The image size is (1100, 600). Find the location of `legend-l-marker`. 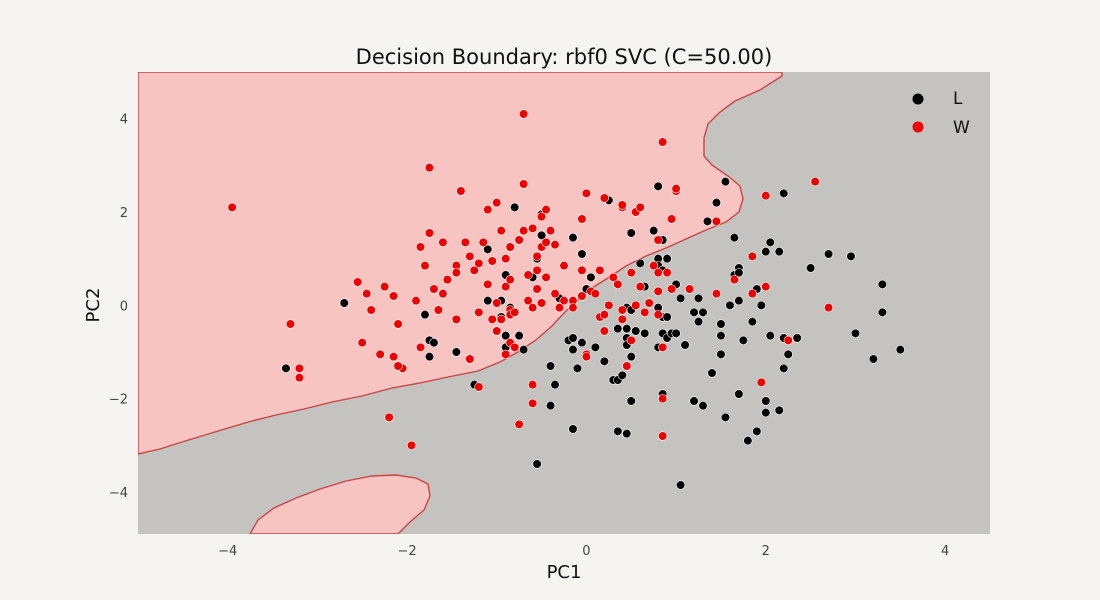

legend-l-marker is located at coordinates (918, 99).